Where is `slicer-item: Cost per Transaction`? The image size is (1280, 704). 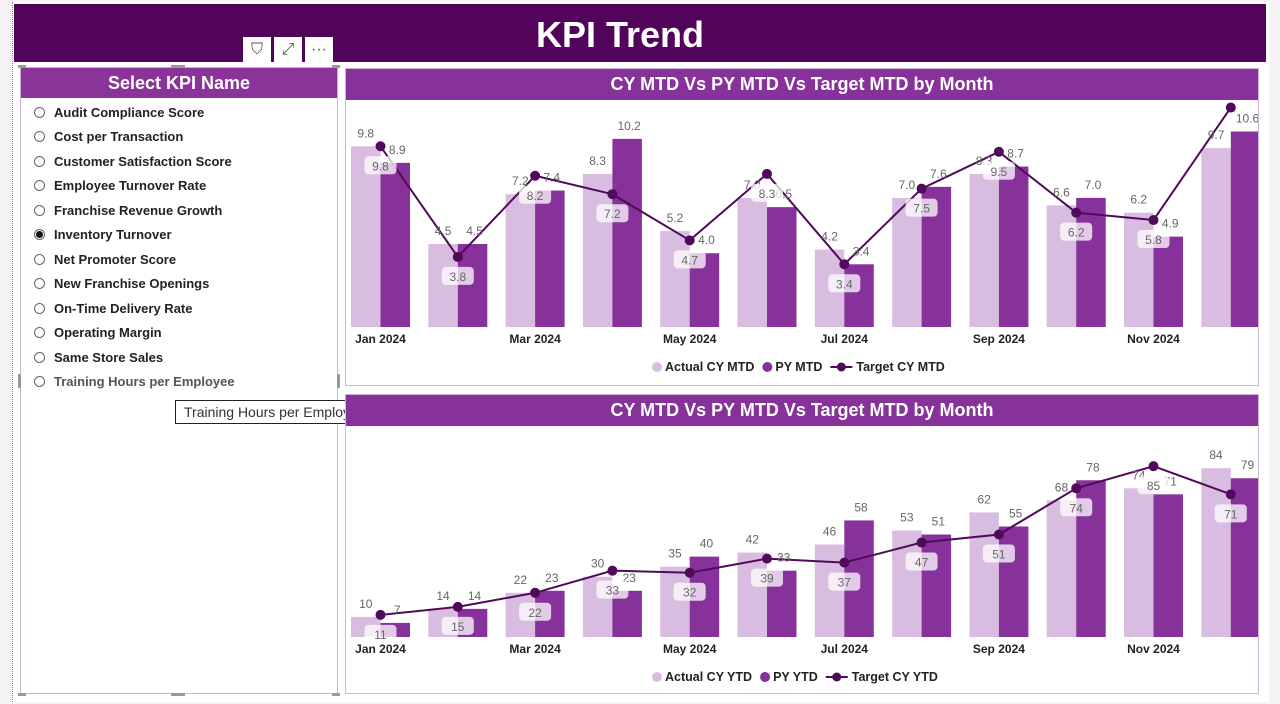 slicer-item: Cost per Transaction is located at coordinates (179, 137).